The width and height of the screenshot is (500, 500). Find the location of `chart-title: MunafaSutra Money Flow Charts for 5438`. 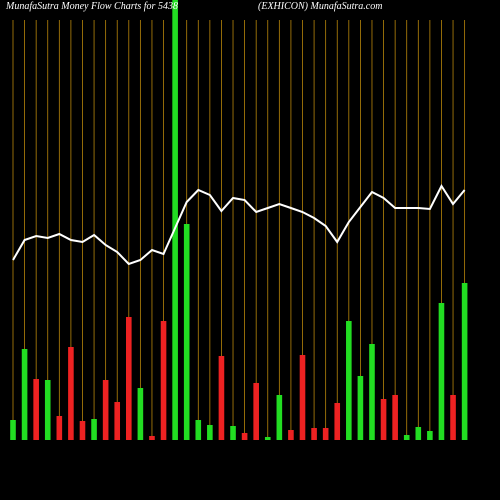

chart-title: MunafaSutra Money Flow Charts for 5438 is located at coordinates (91, 6).